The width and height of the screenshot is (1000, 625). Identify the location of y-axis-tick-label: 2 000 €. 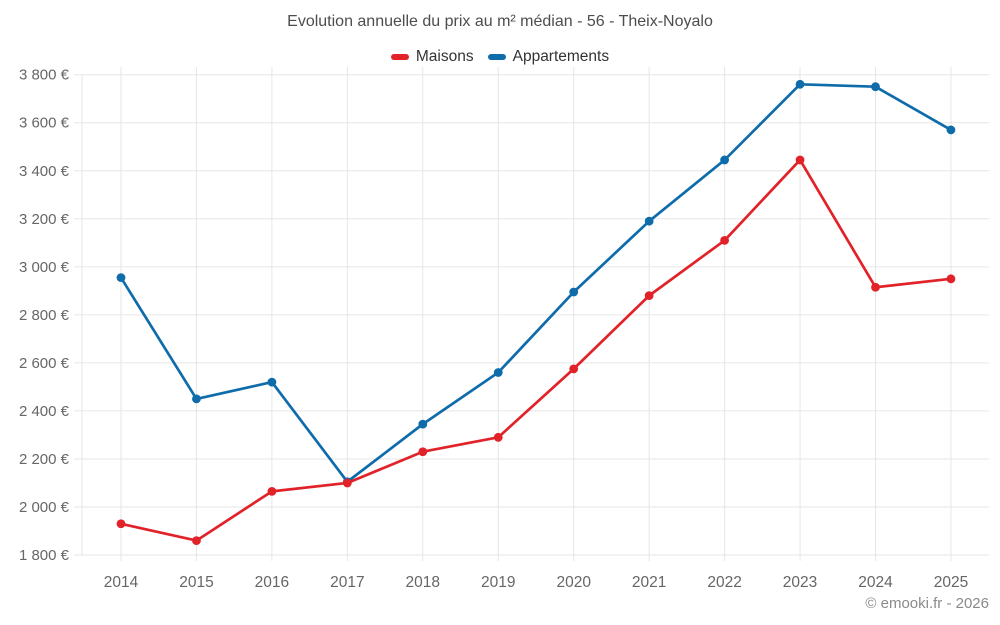
(44, 507).